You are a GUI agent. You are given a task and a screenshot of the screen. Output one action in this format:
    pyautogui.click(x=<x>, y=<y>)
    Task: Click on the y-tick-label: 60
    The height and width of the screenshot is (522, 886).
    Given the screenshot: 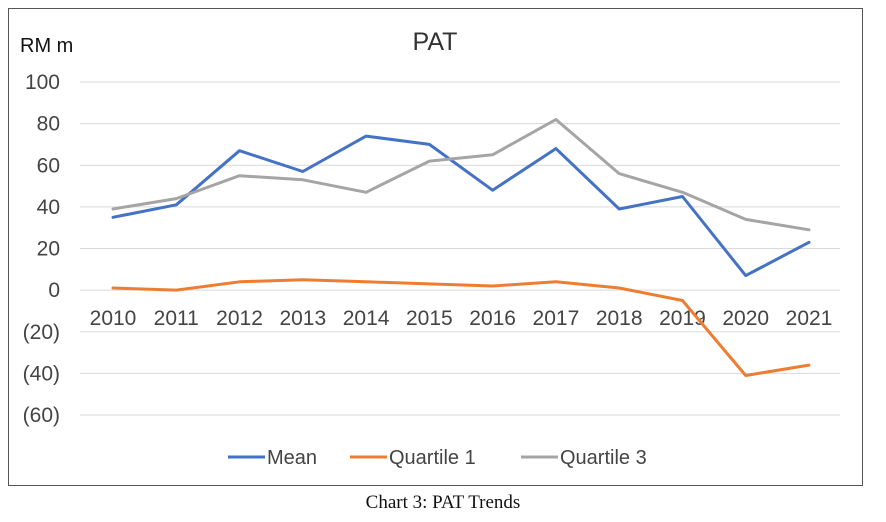 What is the action you would take?
    pyautogui.click(x=48, y=165)
    